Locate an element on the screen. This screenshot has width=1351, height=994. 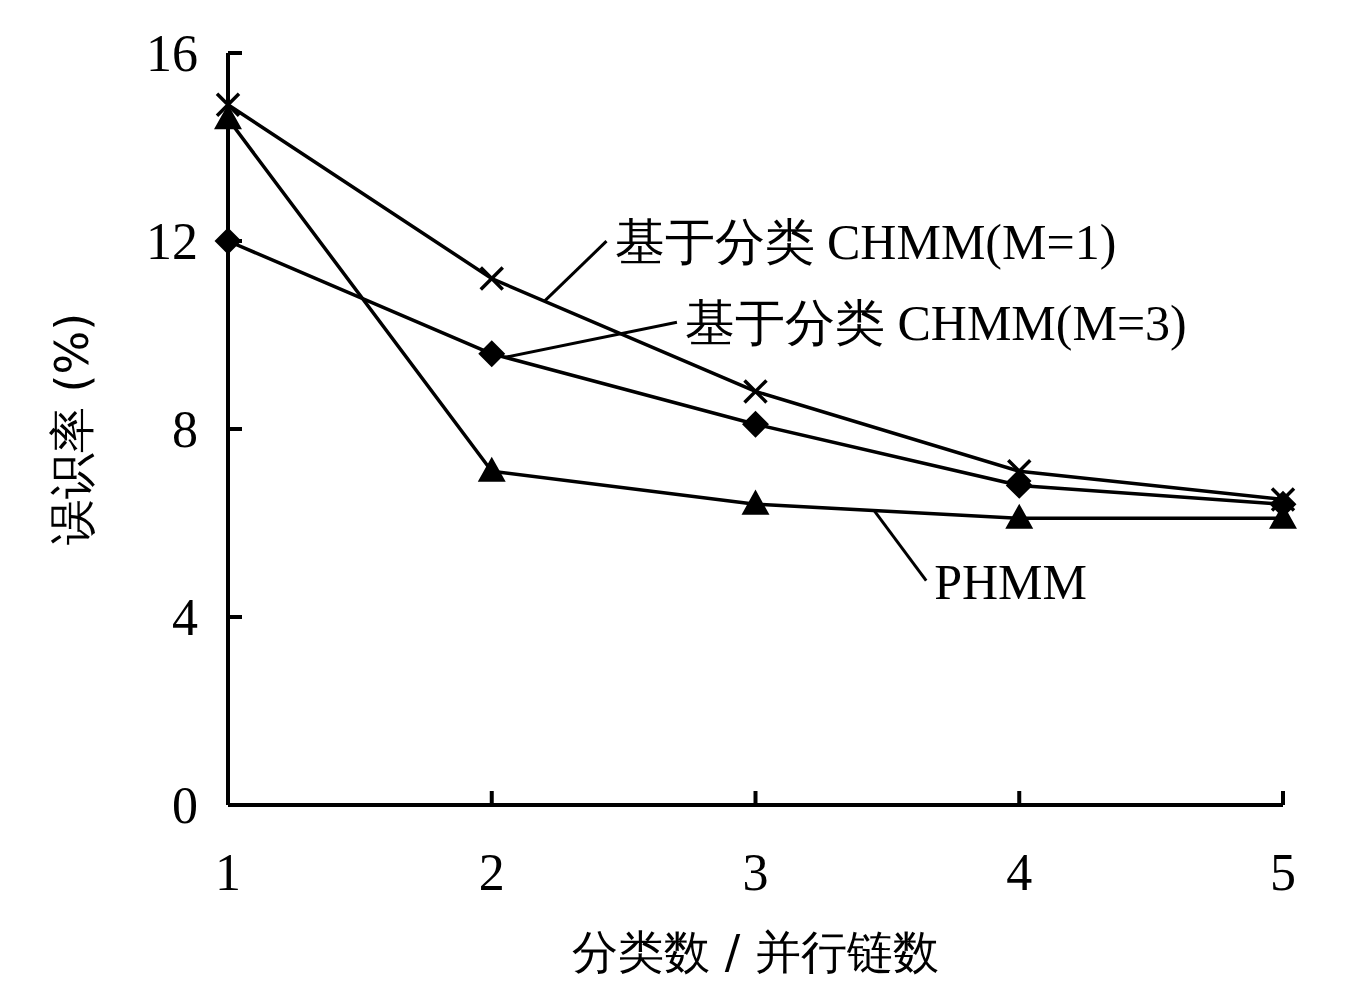
legend-label: 基于分类 CHMM(M=3) is located at coordinates (935, 323).